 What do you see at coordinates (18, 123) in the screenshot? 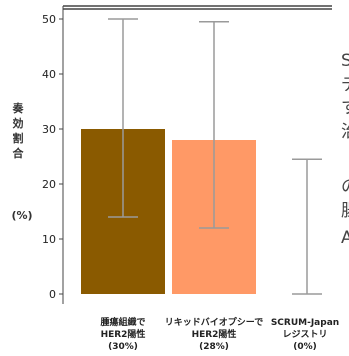
I see `y-axis-label-char: 効` at bounding box center [18, 123].